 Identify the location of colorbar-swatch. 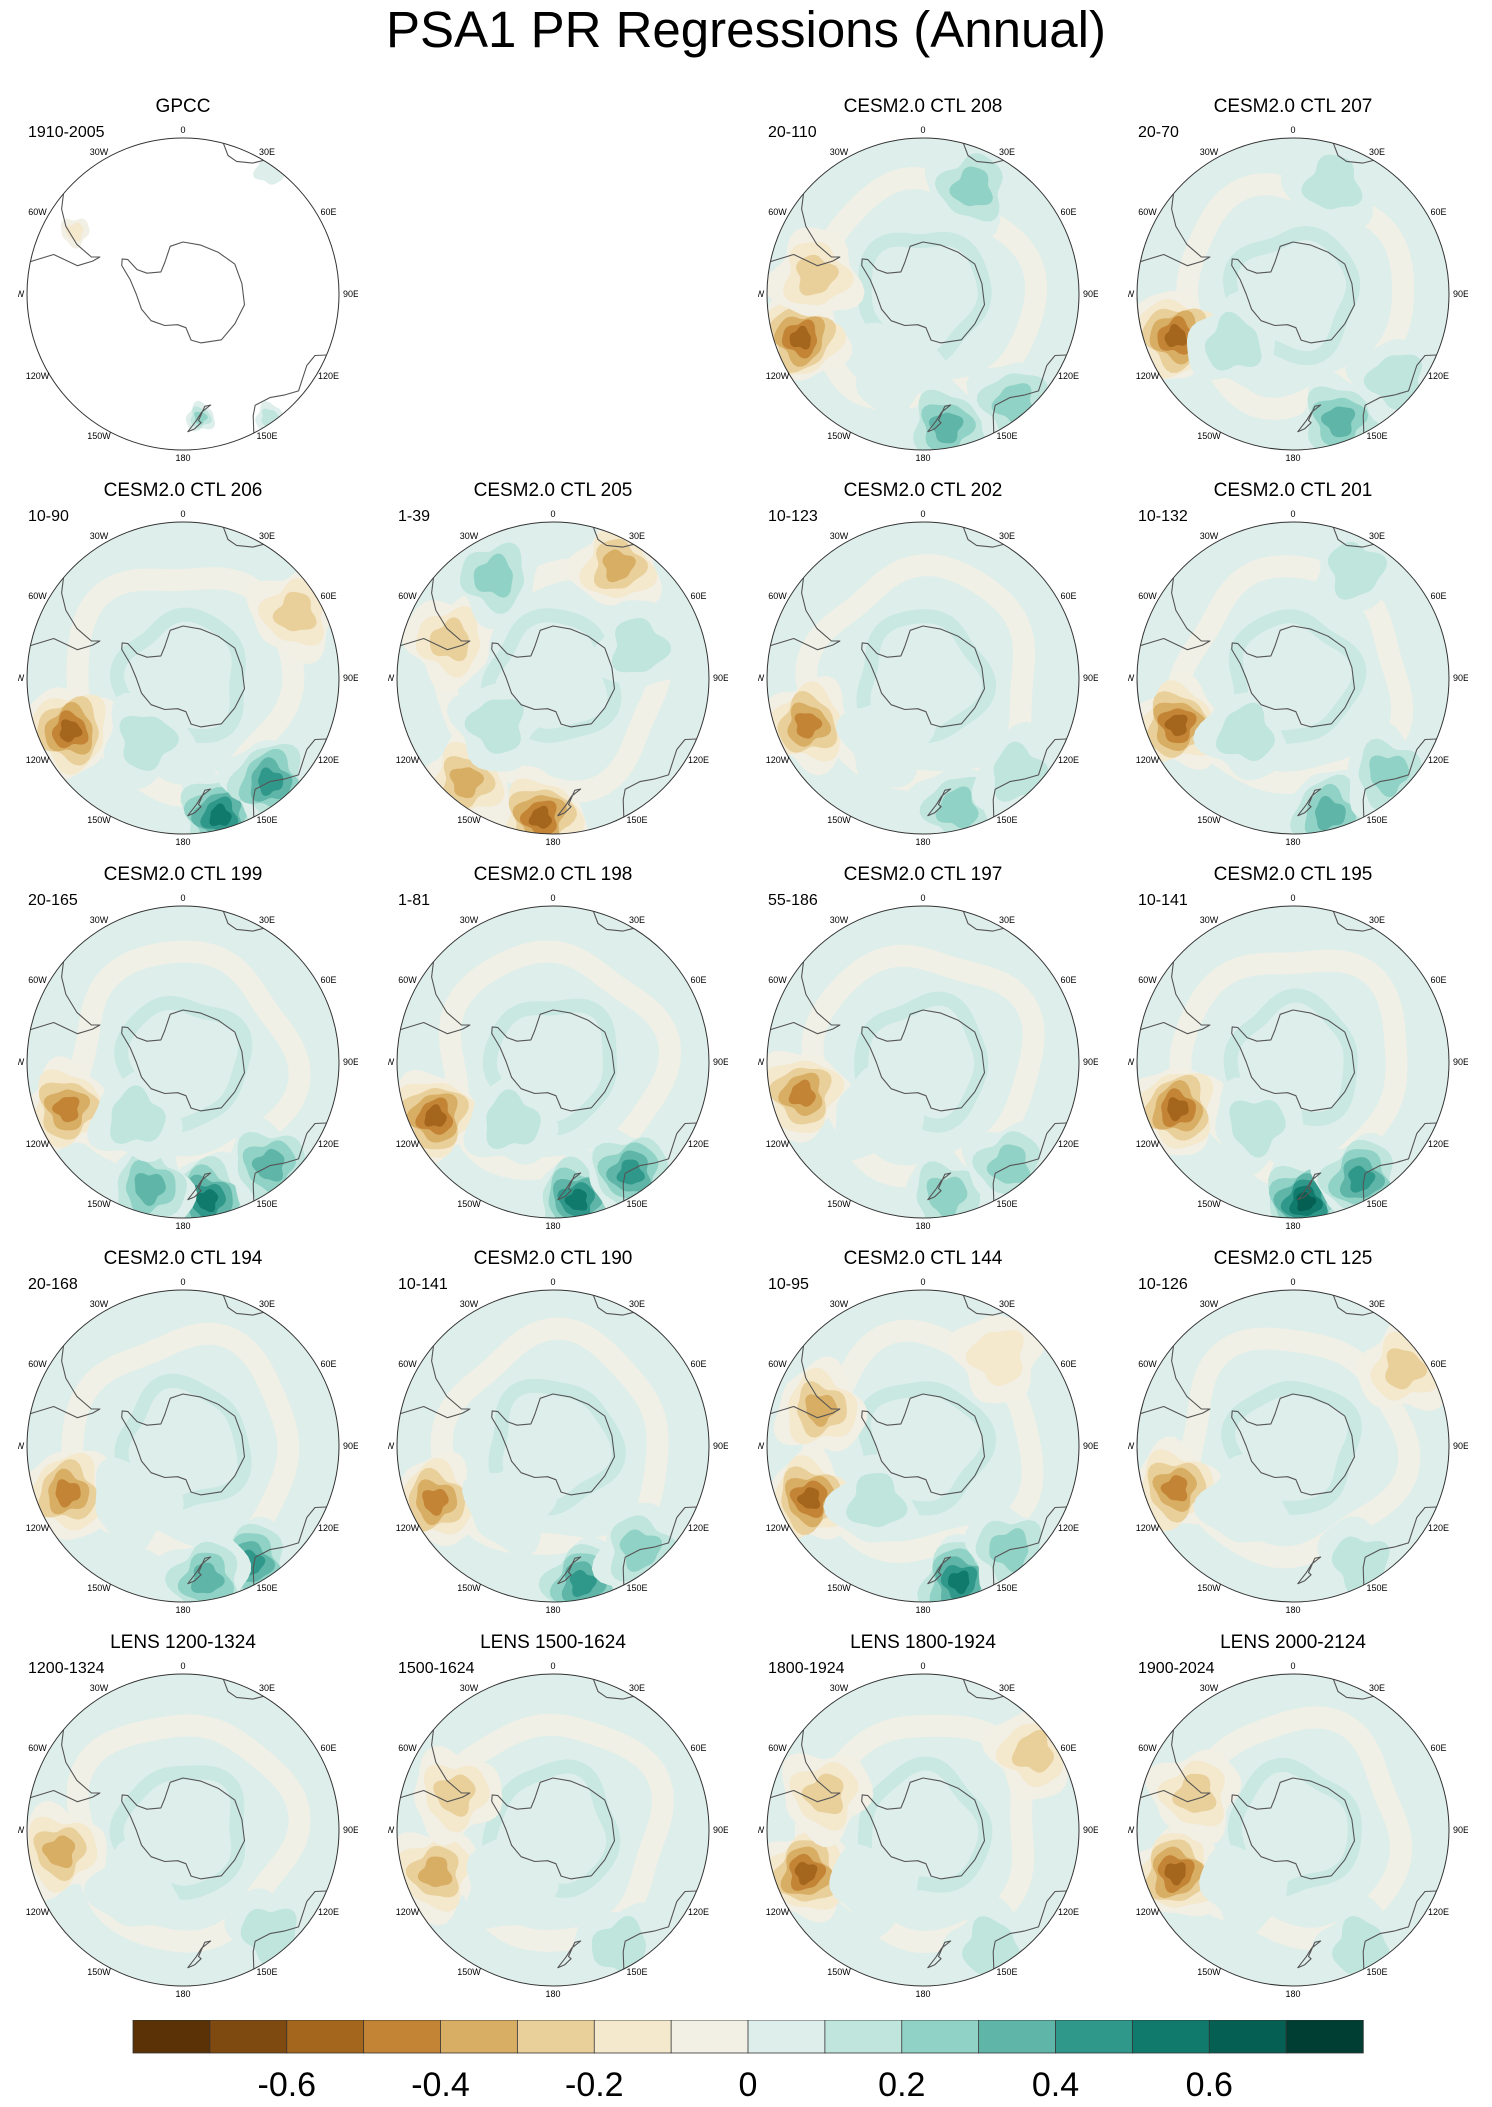
(940, 2037).